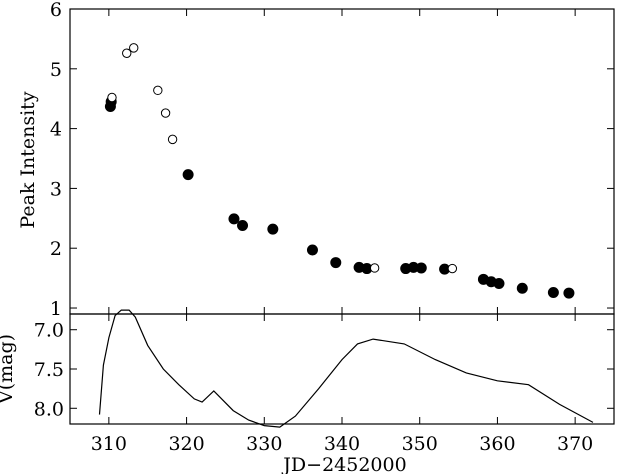 This screenshot has width=622, height=474. I want to click on top-y-tick-label: 3, so click(56, 189).